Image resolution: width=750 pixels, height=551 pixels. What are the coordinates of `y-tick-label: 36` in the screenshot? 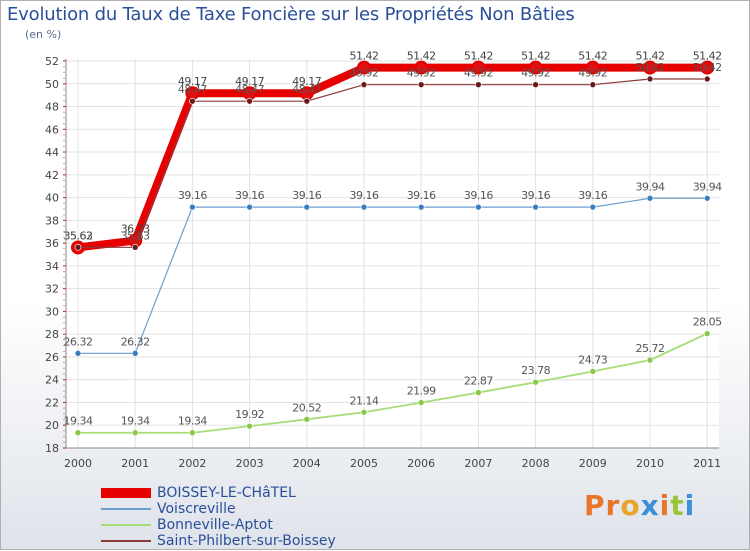 It's located at (52, 243).